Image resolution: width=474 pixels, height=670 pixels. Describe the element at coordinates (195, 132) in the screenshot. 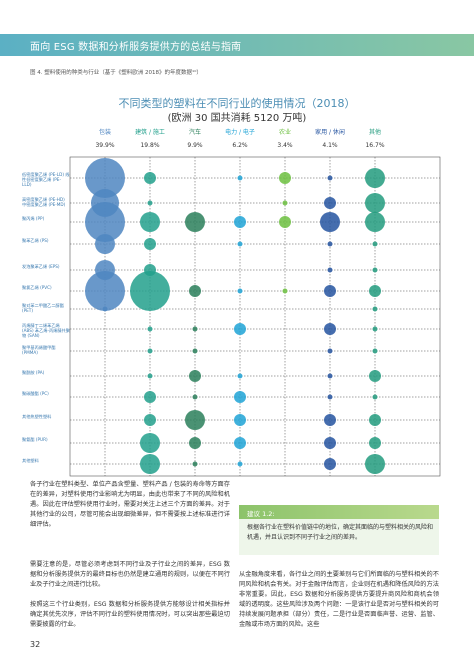

I see `column-label: 汽车` at that location.